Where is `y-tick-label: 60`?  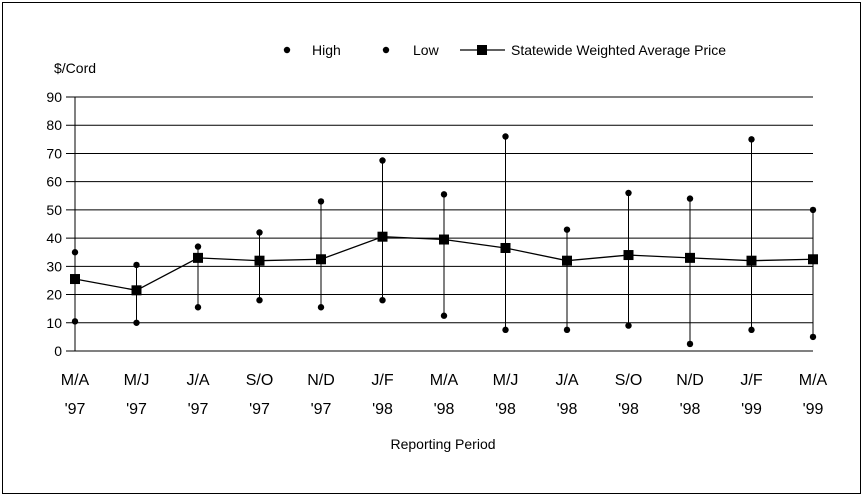
y-tick-label: 60 is located at coordinates (54, 182).